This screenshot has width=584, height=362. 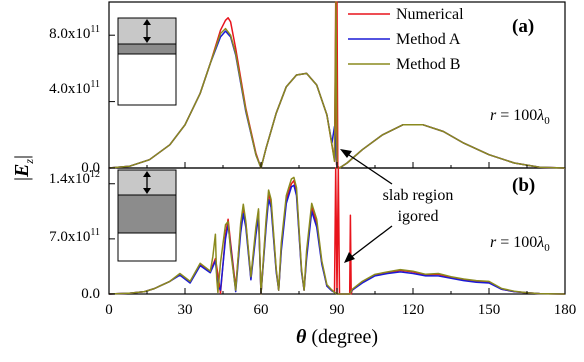 What do you see at coordinates (349, 257) in the screenshot?
I see `arrow-down-head` at bounding box center [349, 257].